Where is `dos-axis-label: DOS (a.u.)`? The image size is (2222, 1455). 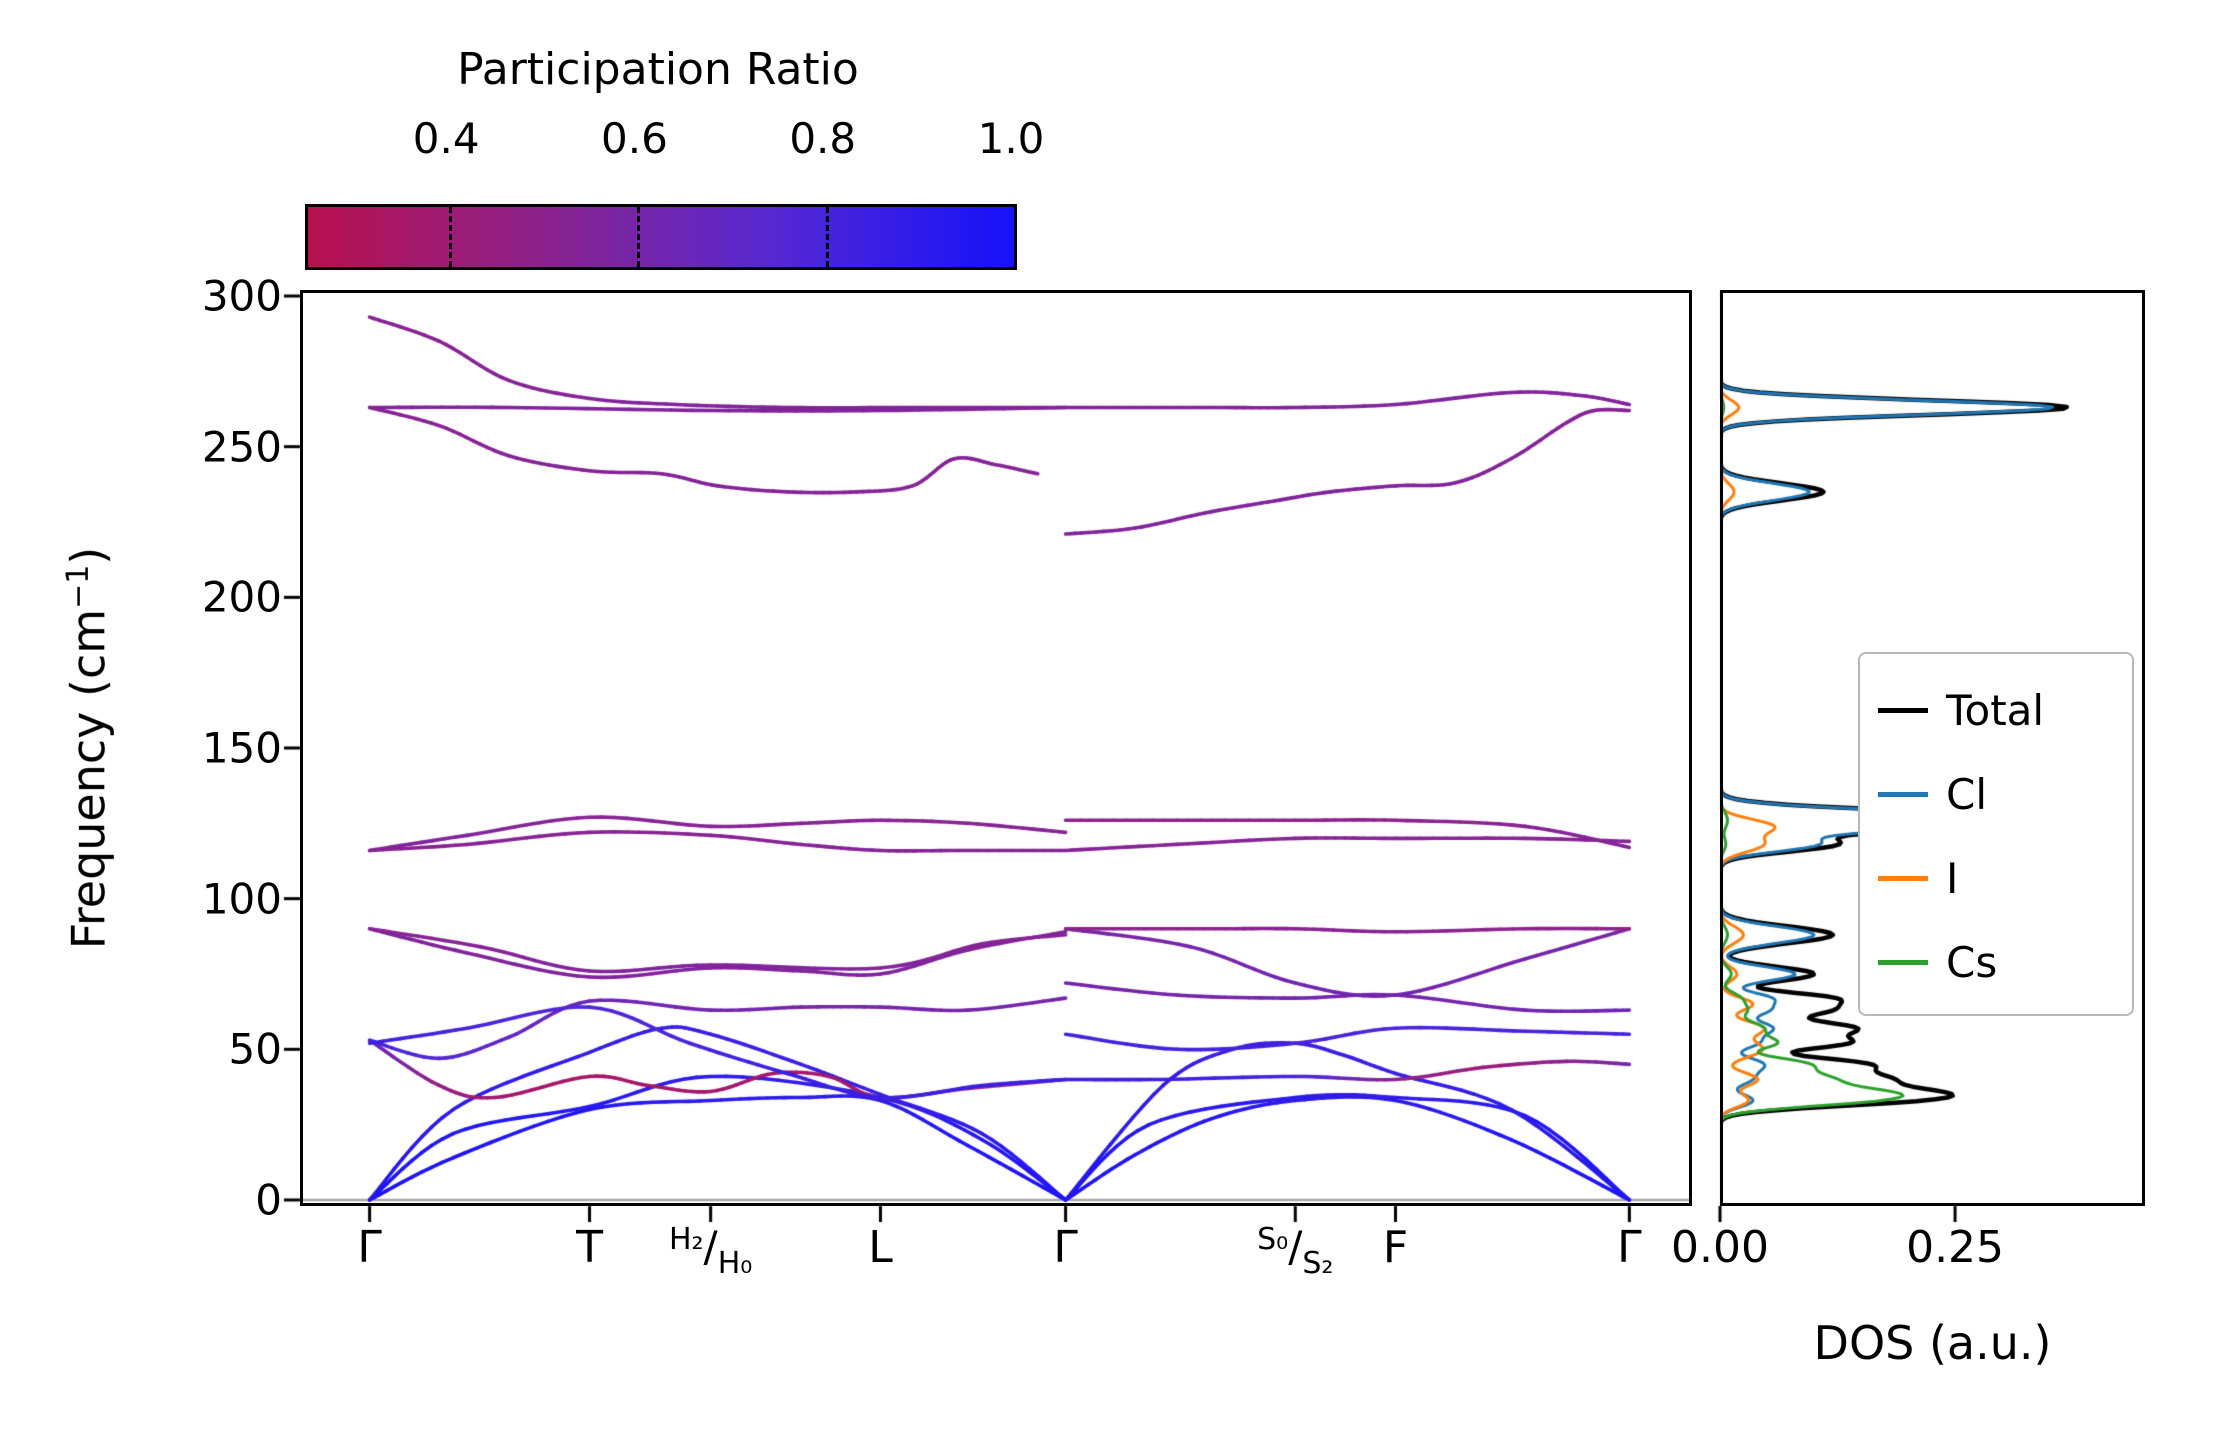 dos-axis-label: DOS (a.u.) is located at coordinates (1932, 1343).